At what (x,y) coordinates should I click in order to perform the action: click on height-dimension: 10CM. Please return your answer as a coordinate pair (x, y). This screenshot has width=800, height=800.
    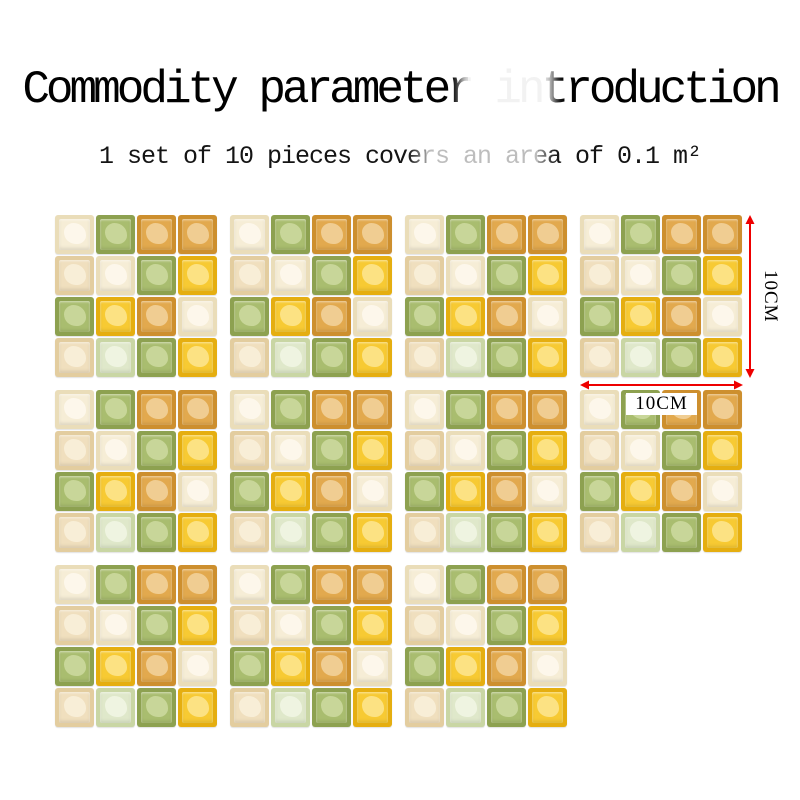
    Looking at the image, I should click on (762, 296).